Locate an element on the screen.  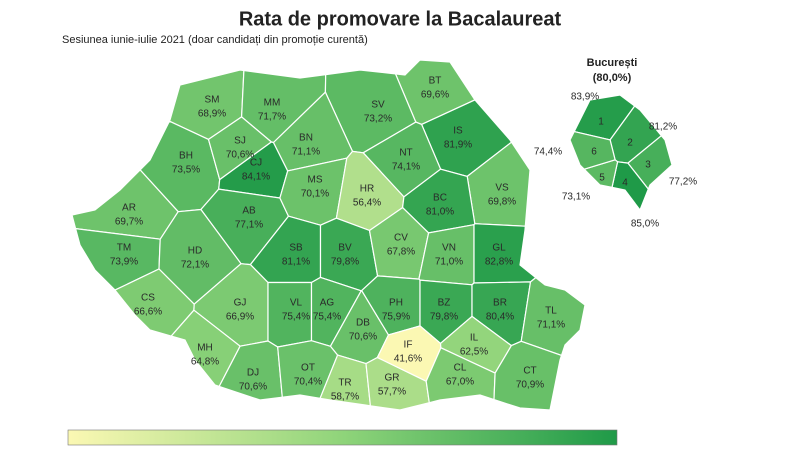
county-code: CJ is located at coordinates (256, 163).